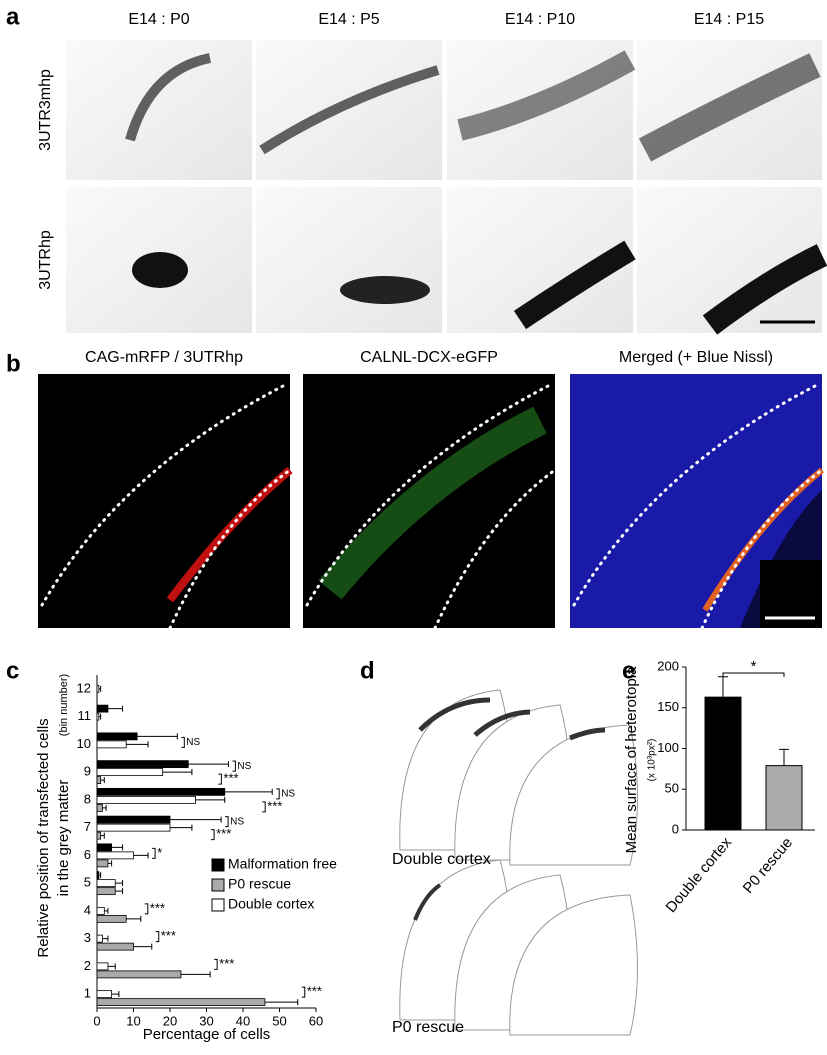 The width and height of the screenshot is (827, 1055). What do you see at coordinates (84, 687) in the screenshot?
I see `y-tick-label: 12` at bounding box center [84, 687].